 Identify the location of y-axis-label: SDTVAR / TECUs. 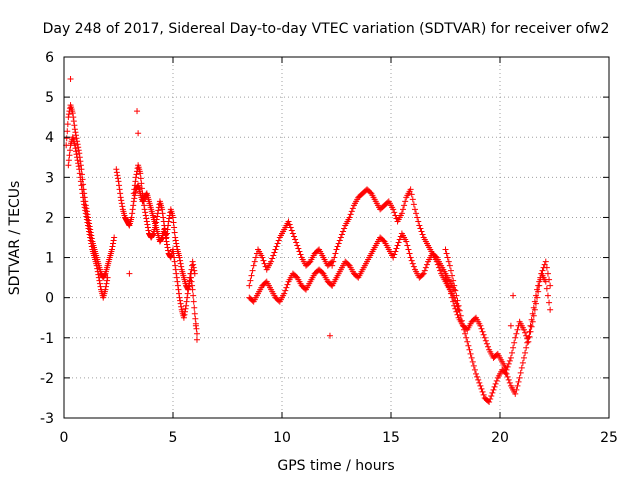
(15, 238).